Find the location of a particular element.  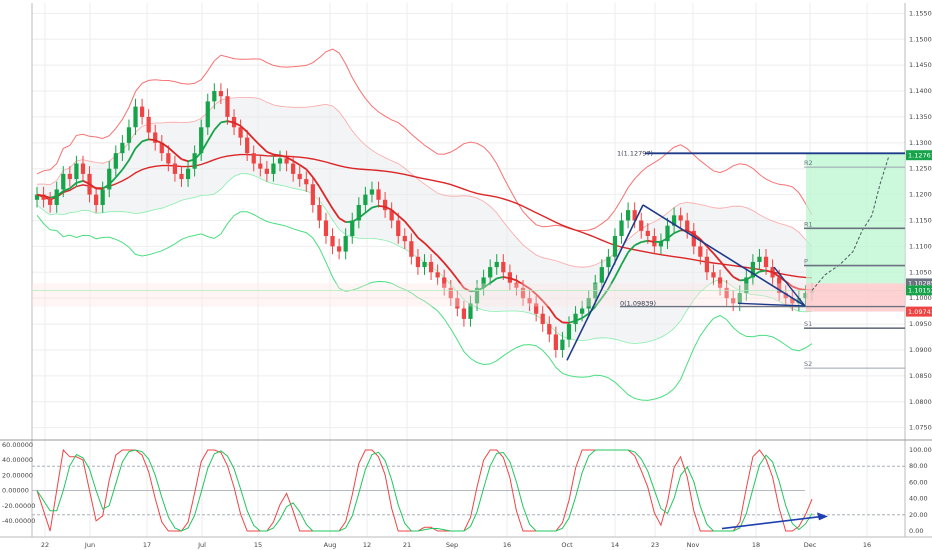

fib-1-label: 1(1.12797) is located at coordinates (635, 153).